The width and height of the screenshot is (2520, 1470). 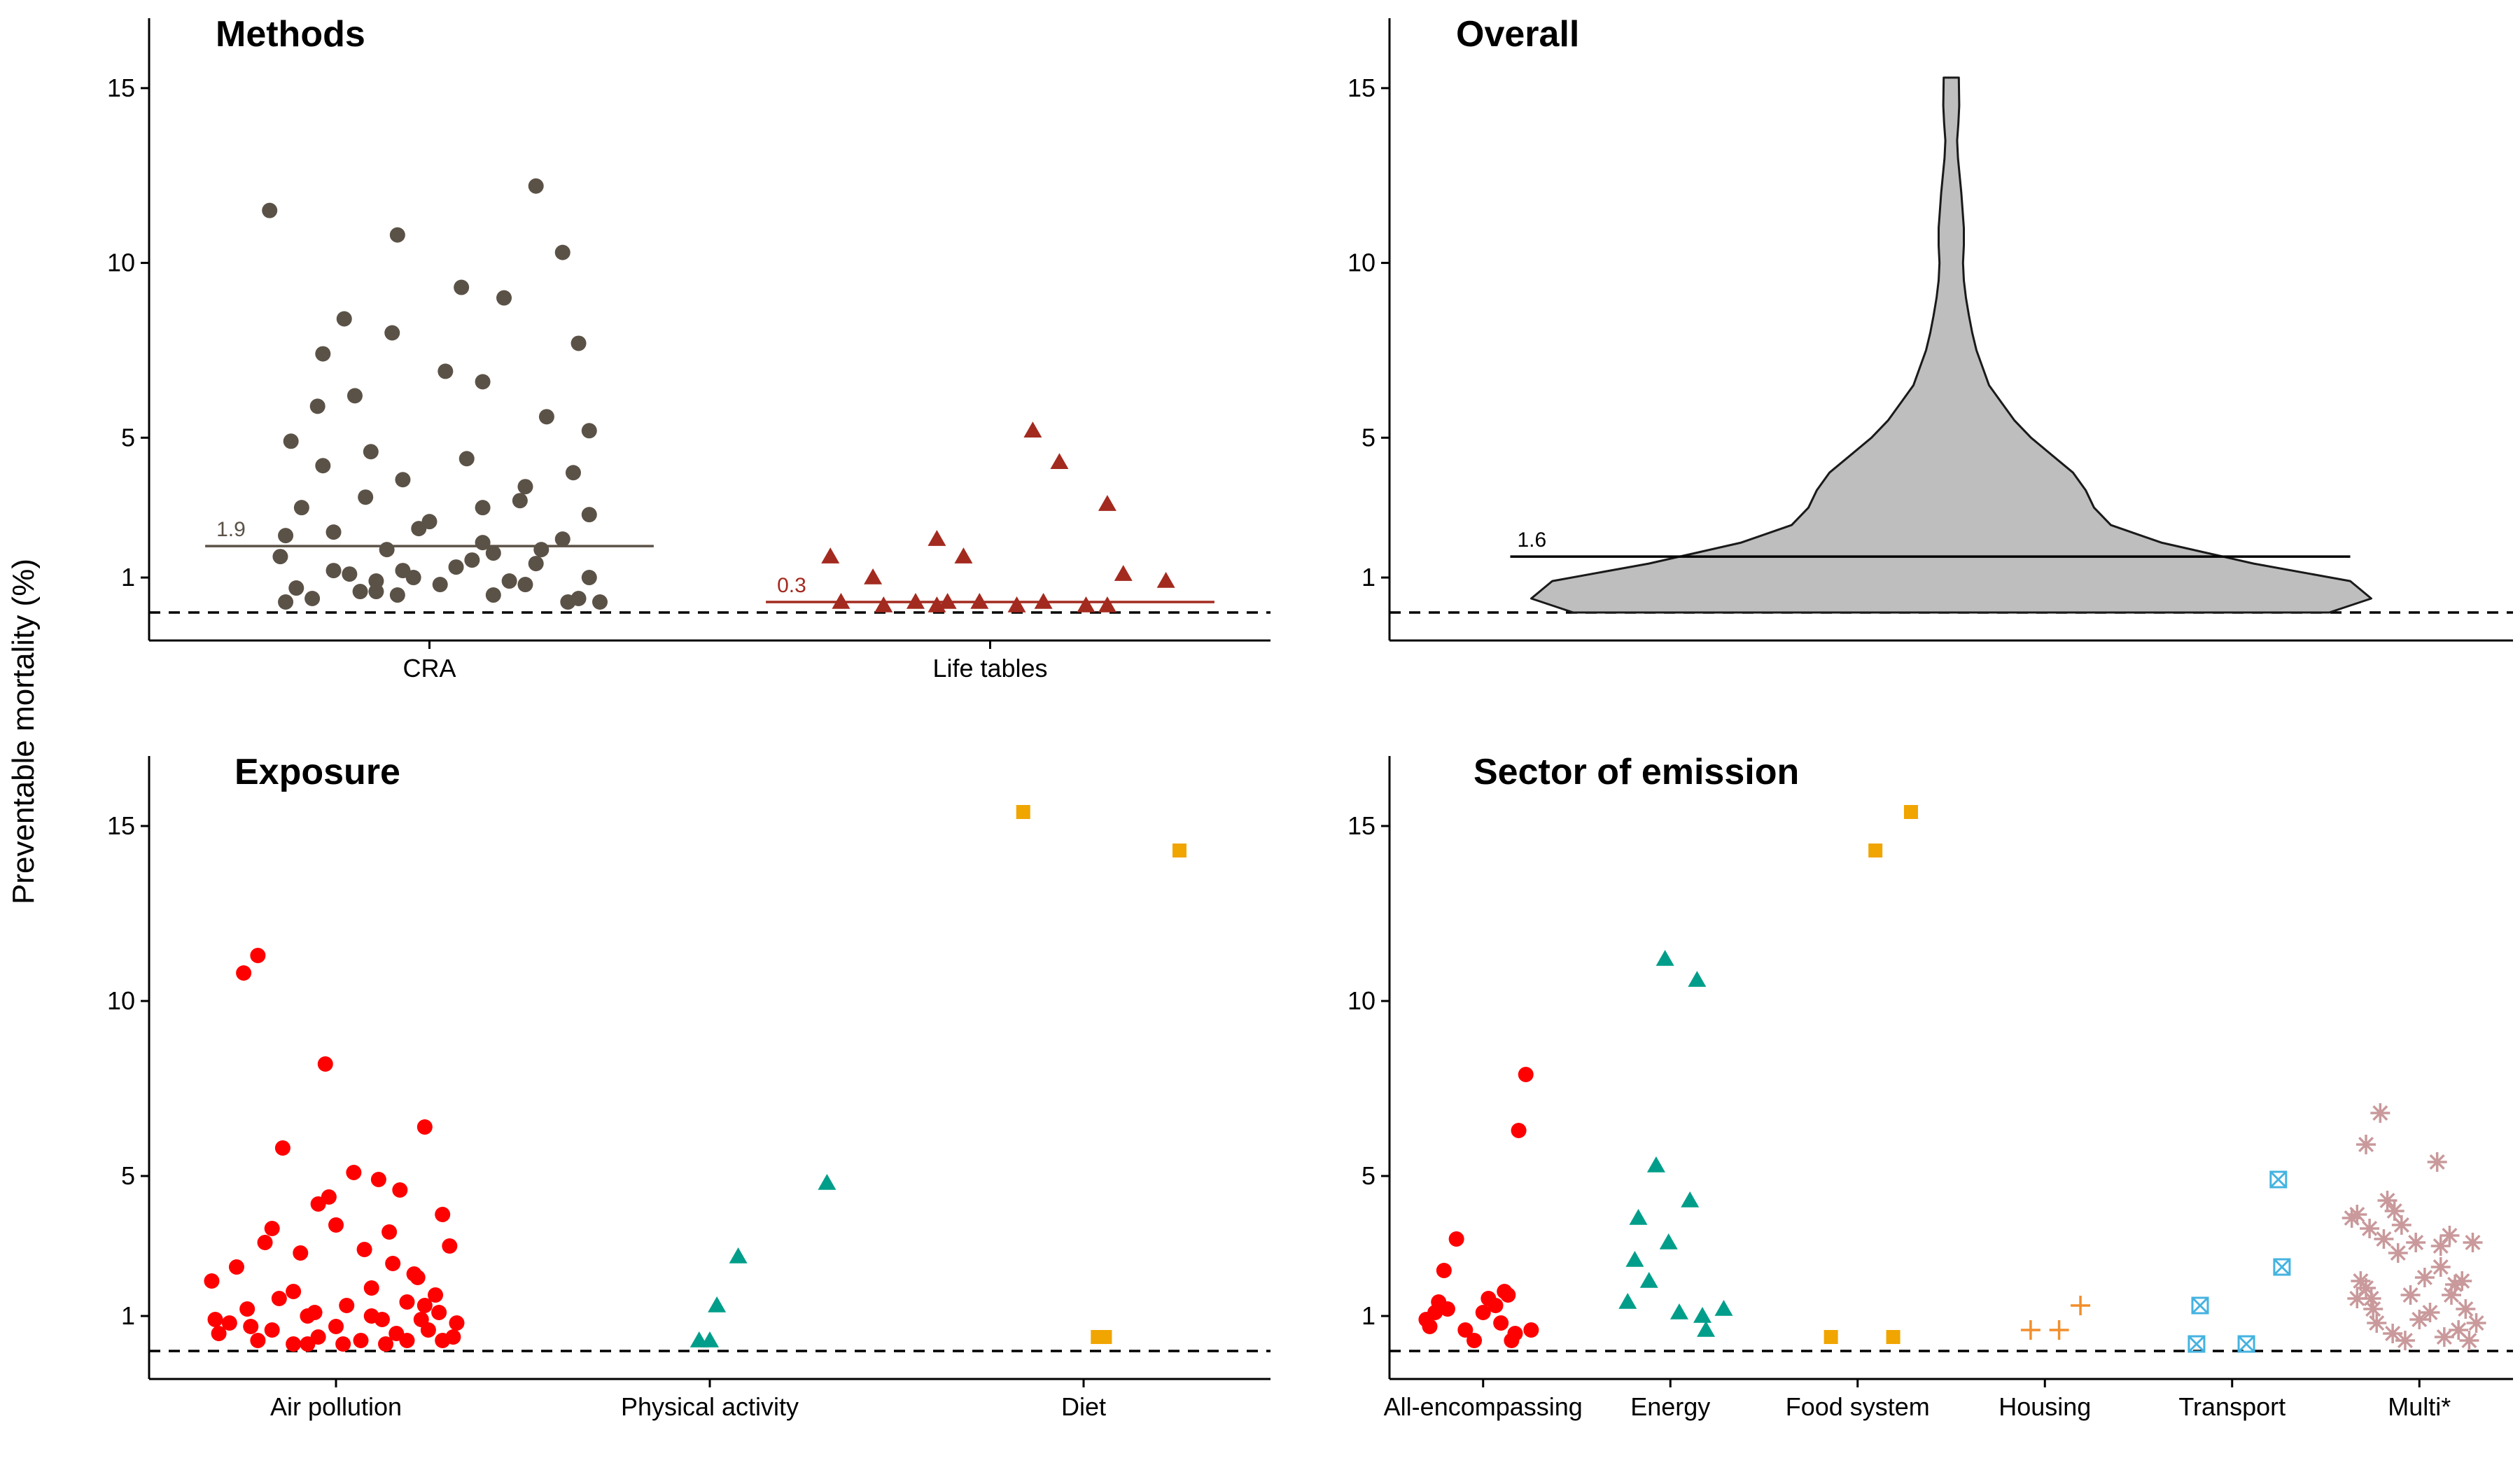 What do you see at coordinates (1951, 345) in the screenshot?
I see `violin-shape` at bounding box center [1951, 345].